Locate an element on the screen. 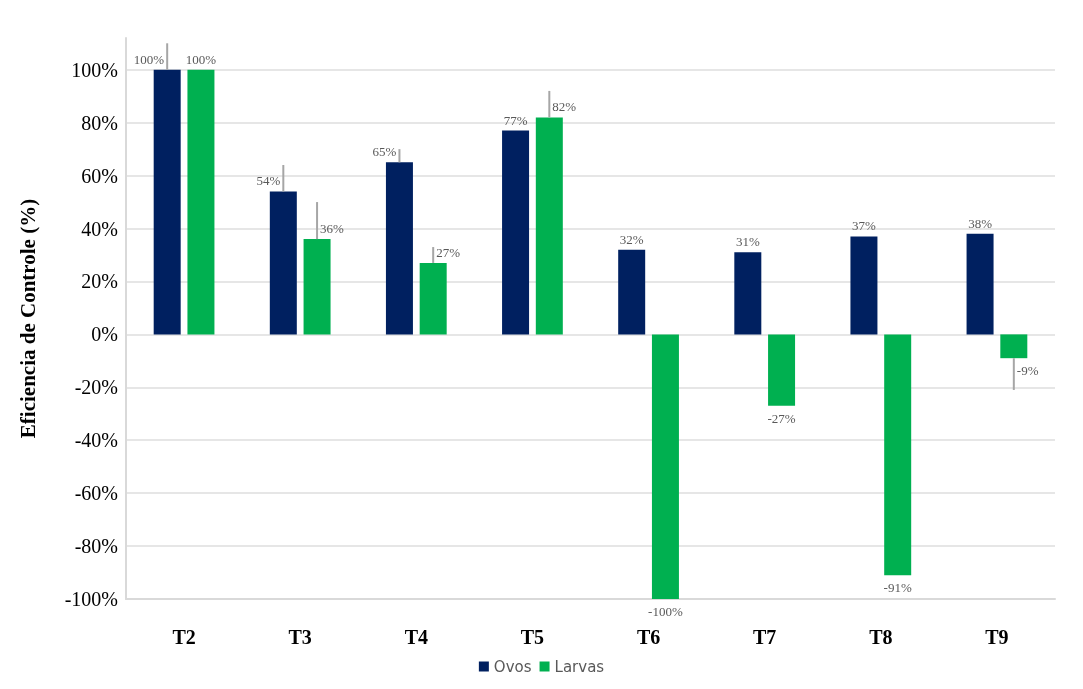 The height and width of the screenshot is (689, 1083). data-label: 27% is located at coordinates (448, 252).